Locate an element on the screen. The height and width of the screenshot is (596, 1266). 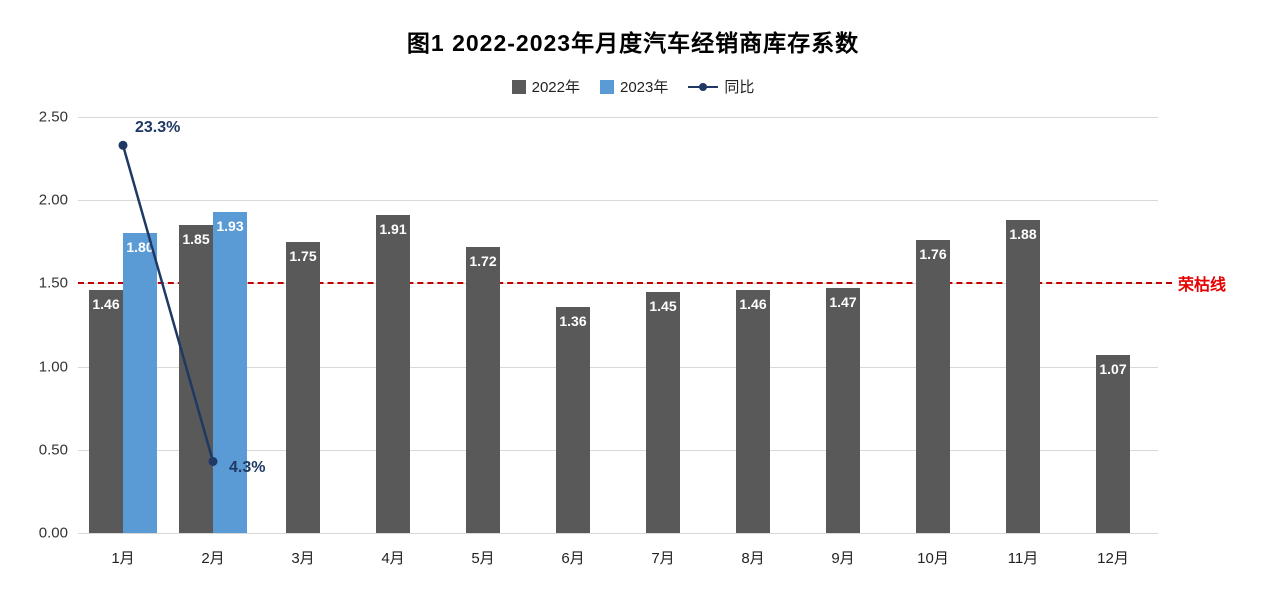
x-tick-label: 12月 is located at coordinates (1113, 558).